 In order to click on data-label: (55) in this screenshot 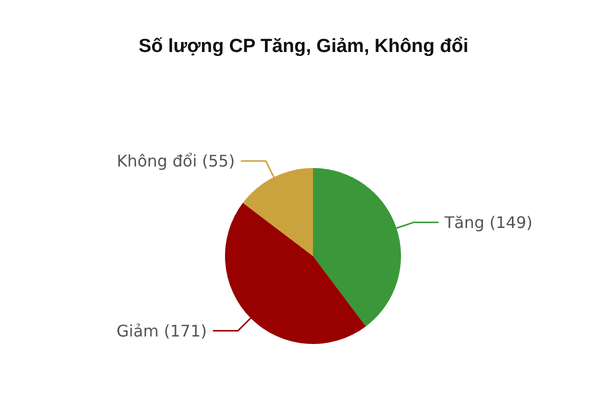, I will do `click(218, 161)`.